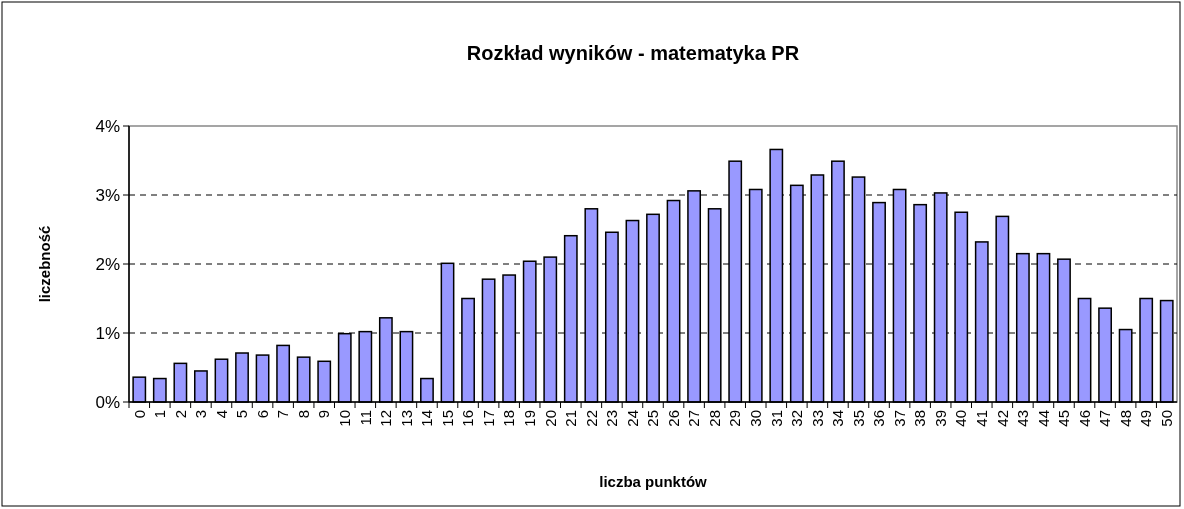  I want to click on x-tick-label: 34, so click(838, 418).